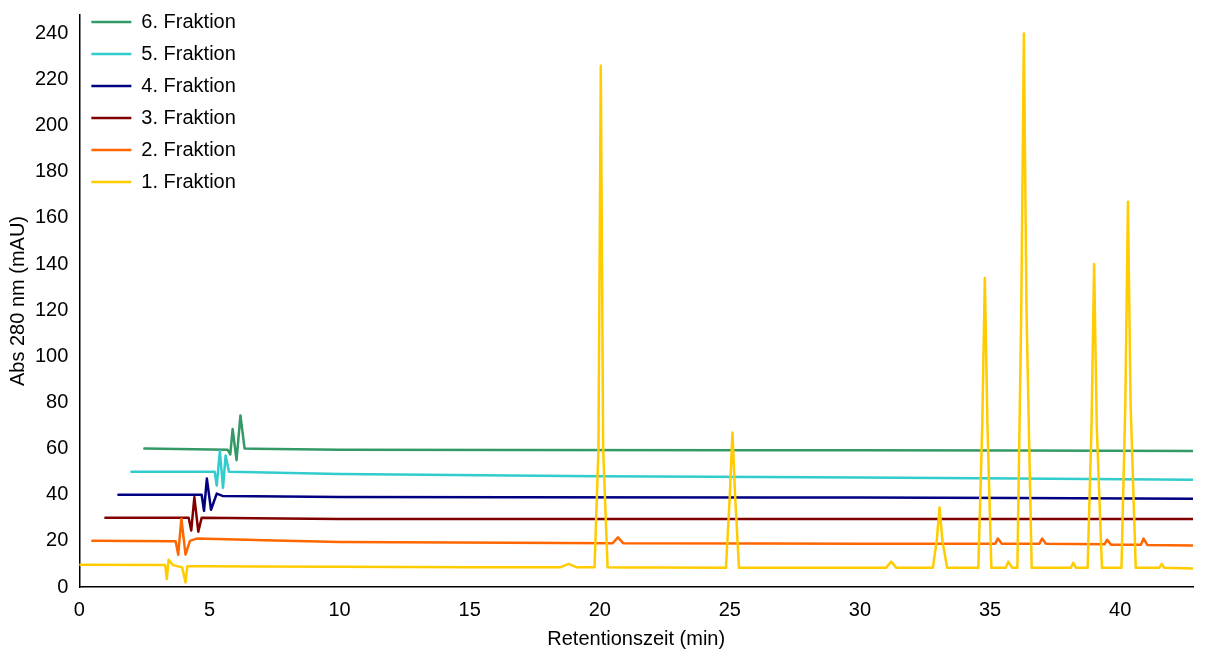  What do you see at coordinates (57, 539) in the screenshot?
I see `y-tick-label: 20` at bounding box center [57, 539].